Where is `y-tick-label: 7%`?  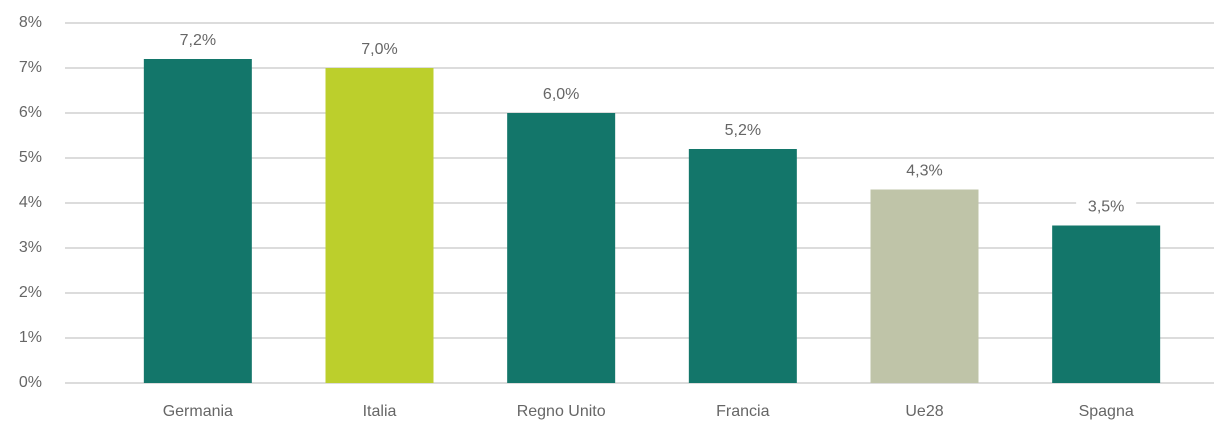 y-tick-label: 7% is located at coordinates (30, 67).